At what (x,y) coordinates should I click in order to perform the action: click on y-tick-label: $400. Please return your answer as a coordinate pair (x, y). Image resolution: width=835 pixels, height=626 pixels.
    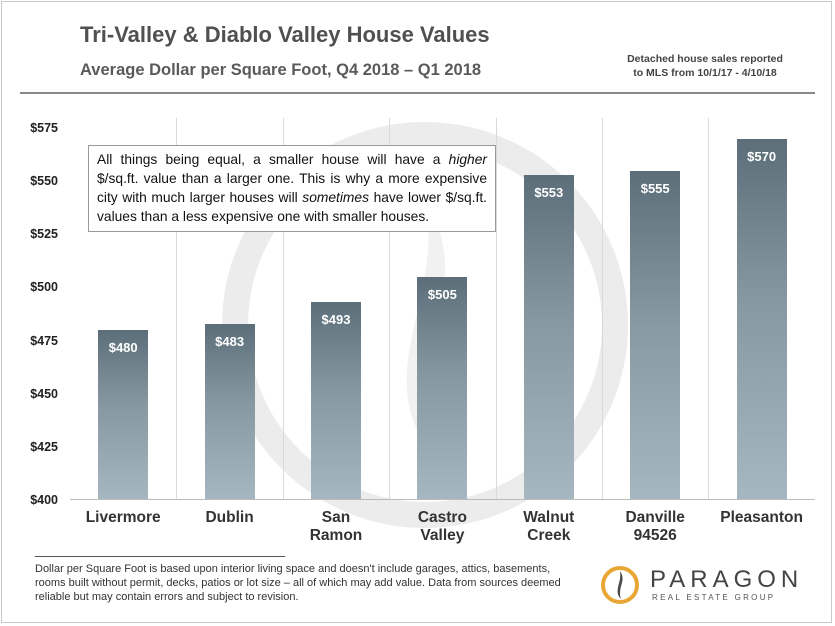
    Looking at the image, I should click on (44, 500).